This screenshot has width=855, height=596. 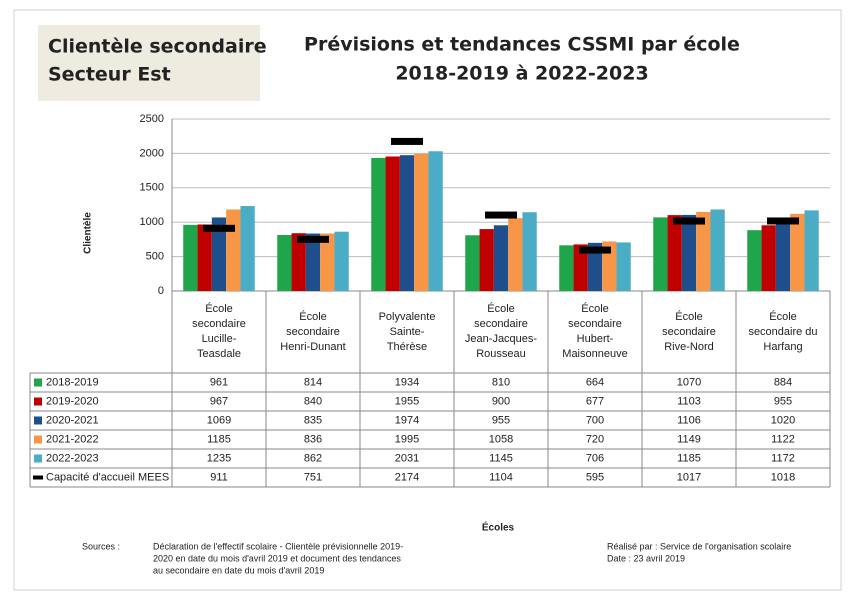 I want to click on table-value: 1995, so click(x=407, y=439).